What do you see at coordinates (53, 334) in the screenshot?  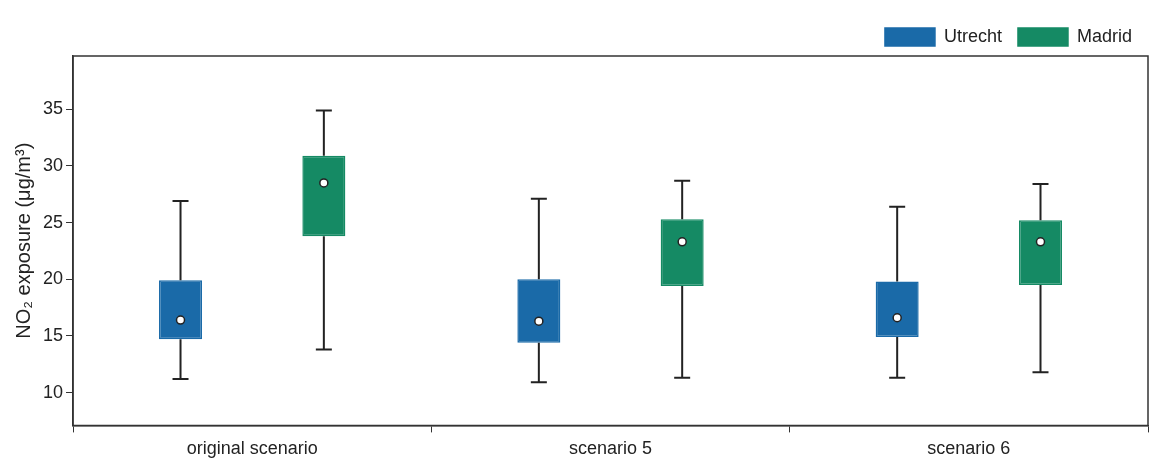 I see `y-tick-label: 15` at bounding box center [53, 334].